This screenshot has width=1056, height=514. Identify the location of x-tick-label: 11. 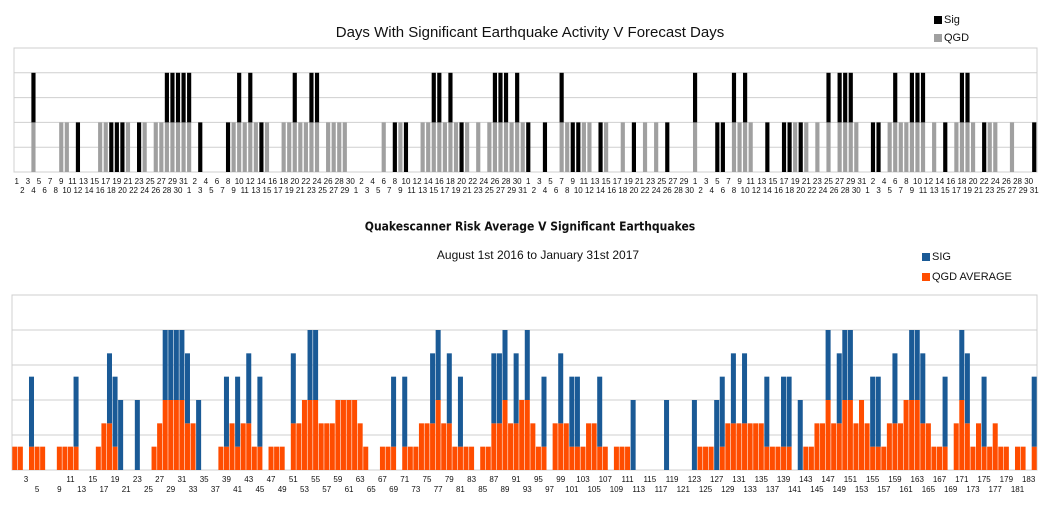
(751, 181).